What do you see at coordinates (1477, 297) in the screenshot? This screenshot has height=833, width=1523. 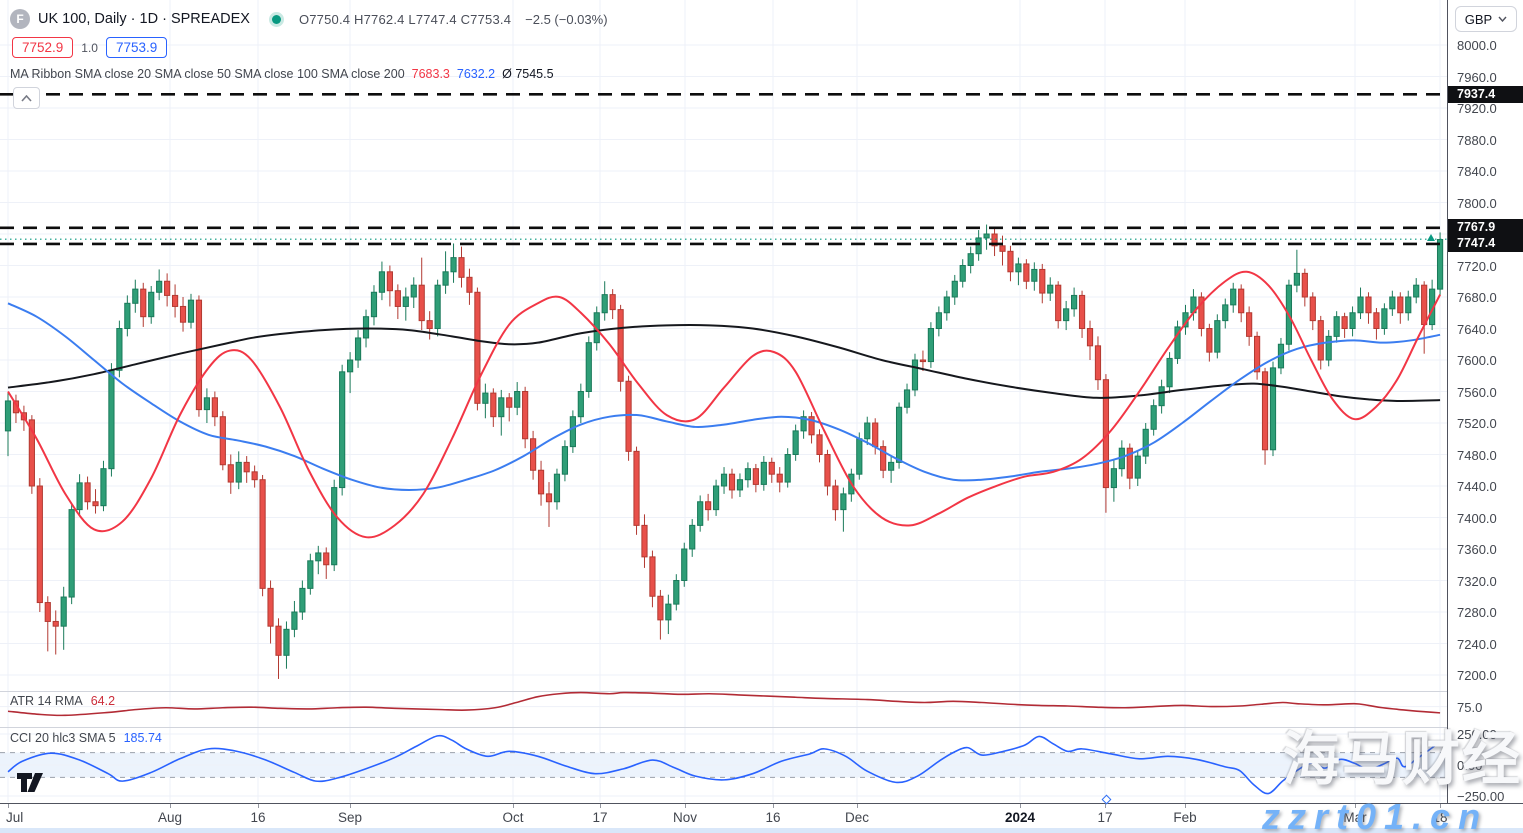 I see `price-tick-label: 7680.0` at bounding box center [1477, 297].